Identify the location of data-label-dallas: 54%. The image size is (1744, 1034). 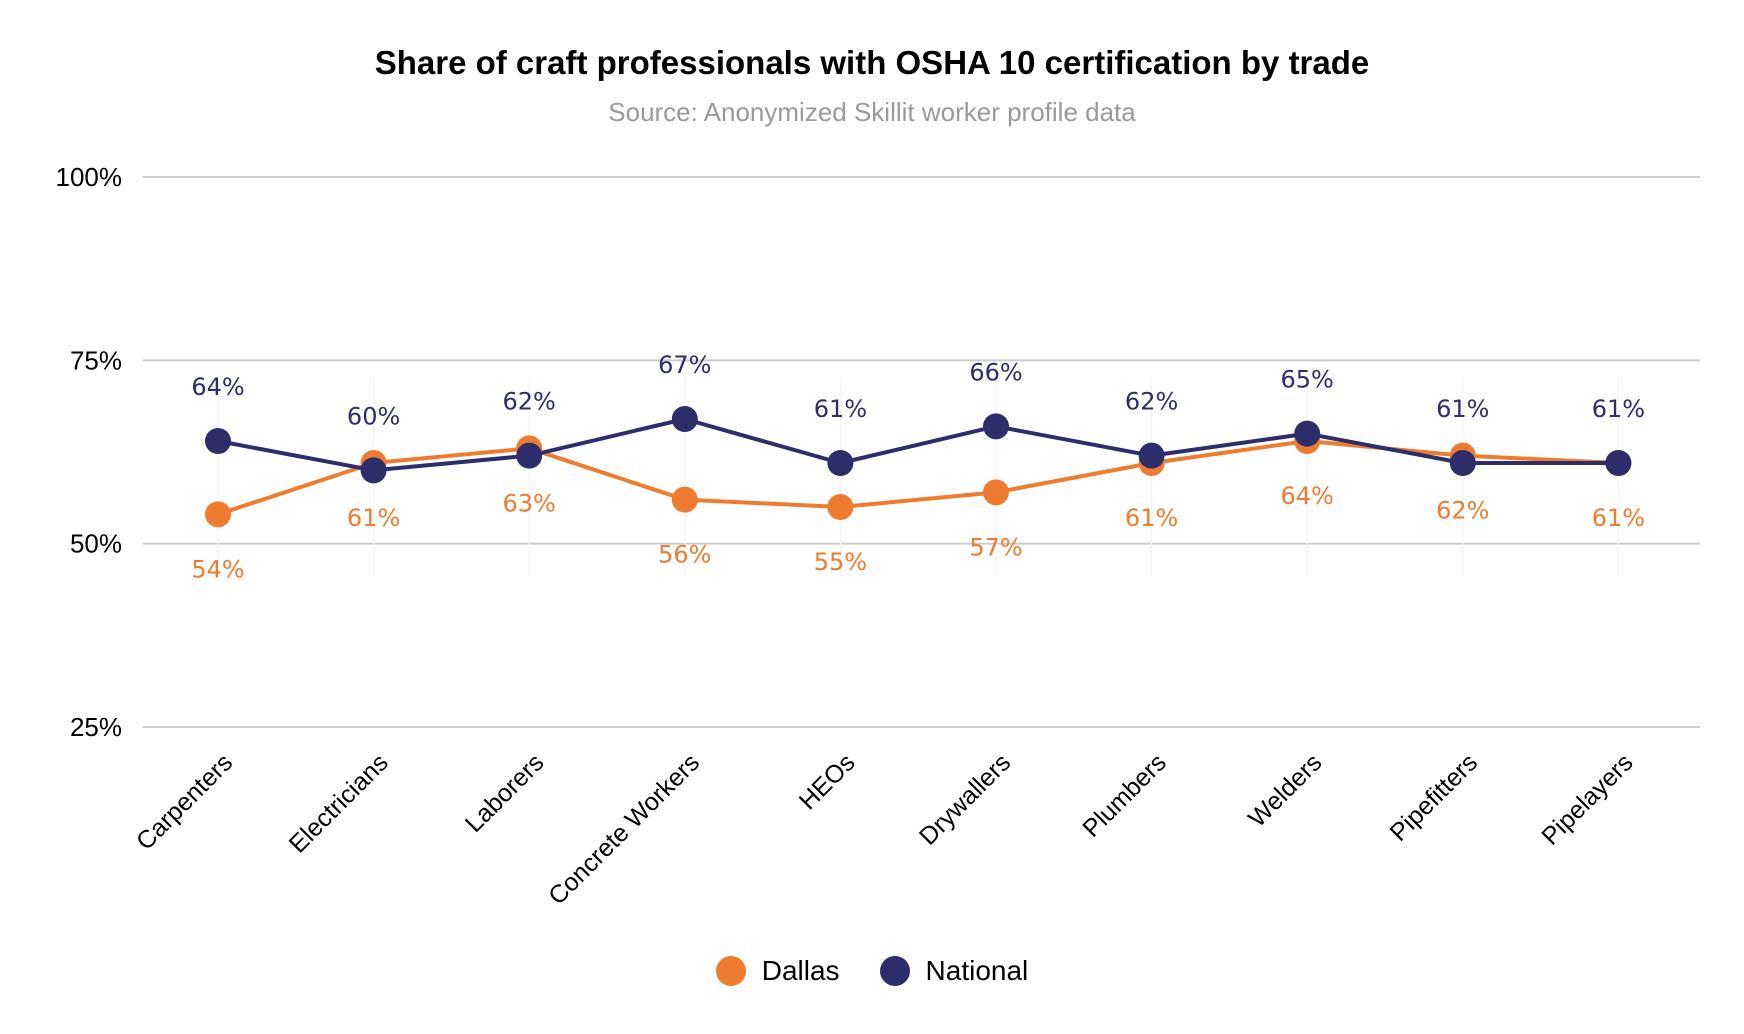
(217, 569).